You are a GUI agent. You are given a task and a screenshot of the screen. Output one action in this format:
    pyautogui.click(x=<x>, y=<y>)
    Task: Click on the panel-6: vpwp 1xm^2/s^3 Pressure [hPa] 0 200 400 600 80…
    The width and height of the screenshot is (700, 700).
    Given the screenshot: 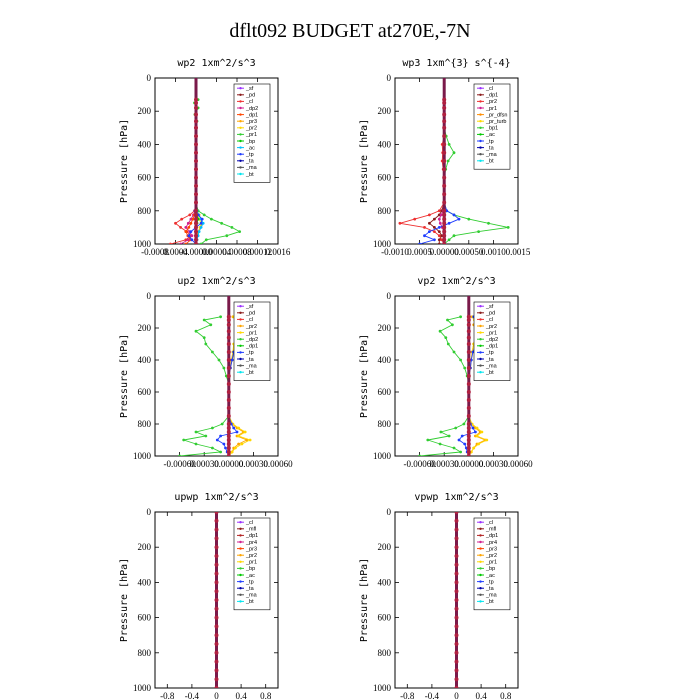 What is the action you would take?
    pyautogui.click(x=439, y=596)
    